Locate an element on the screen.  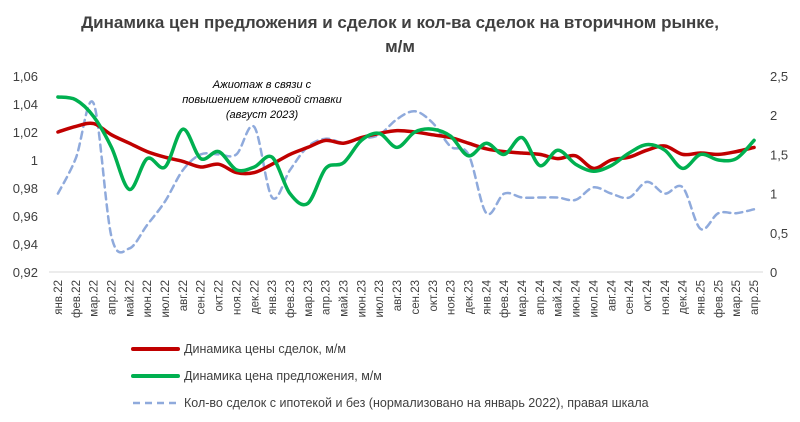
y-right-tick-label: 2,5 is located at coordinates (779, 76).